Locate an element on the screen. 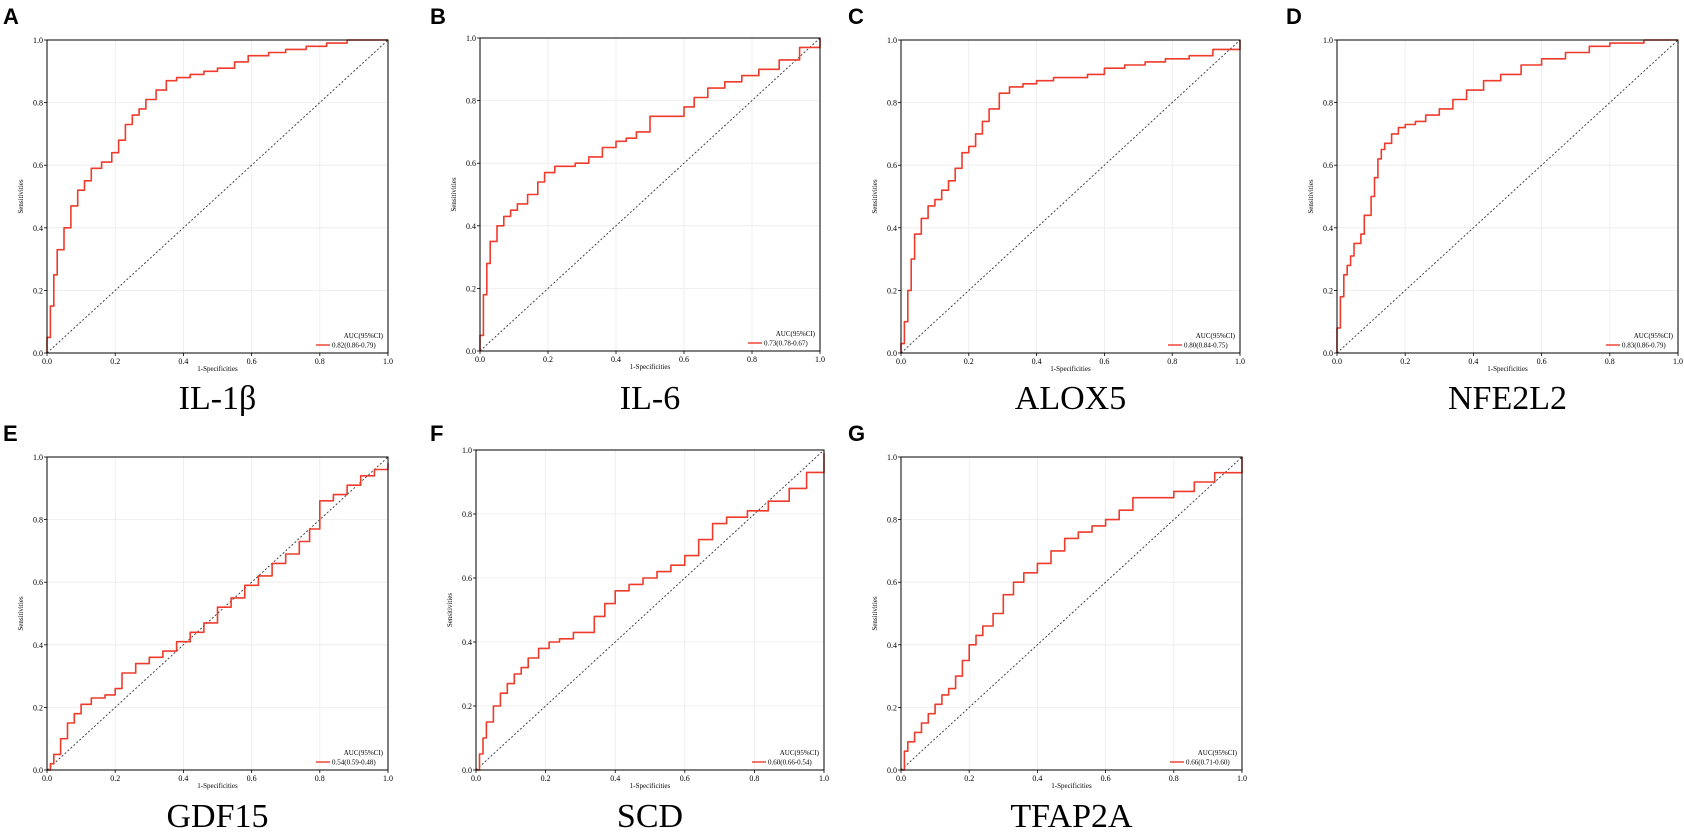  x-tick-label: 0.8 is located at coordinates (1174, 778).